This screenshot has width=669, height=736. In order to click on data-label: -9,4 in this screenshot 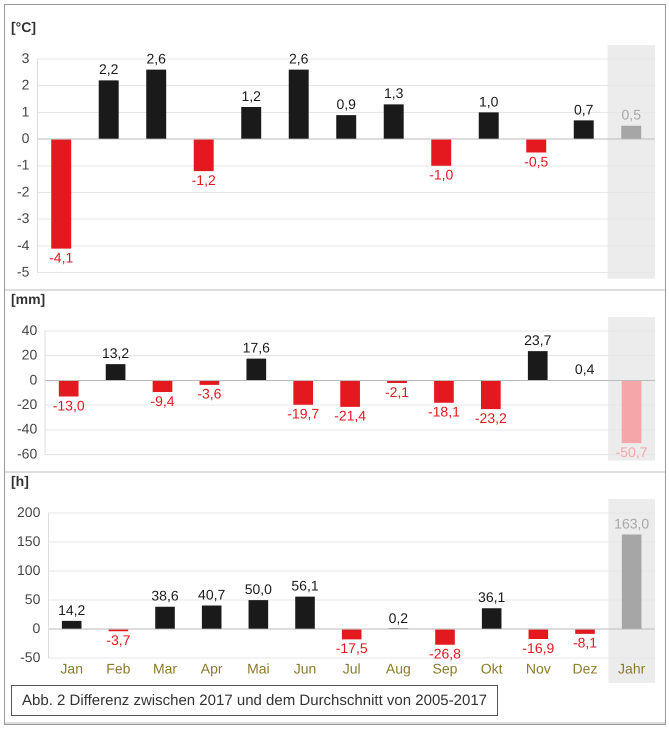, I will do `click(162, 400)`.